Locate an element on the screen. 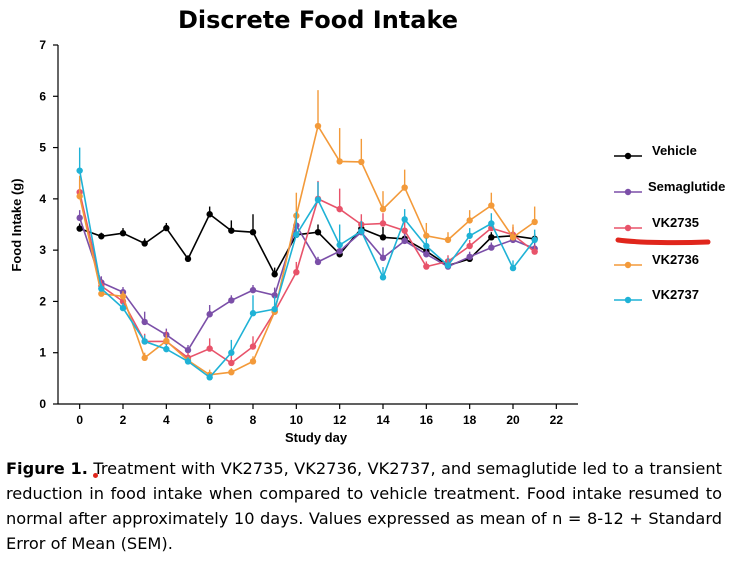 The image size is (742, 568). legend-marker-semaglutide is located at coordinates (628, 192).